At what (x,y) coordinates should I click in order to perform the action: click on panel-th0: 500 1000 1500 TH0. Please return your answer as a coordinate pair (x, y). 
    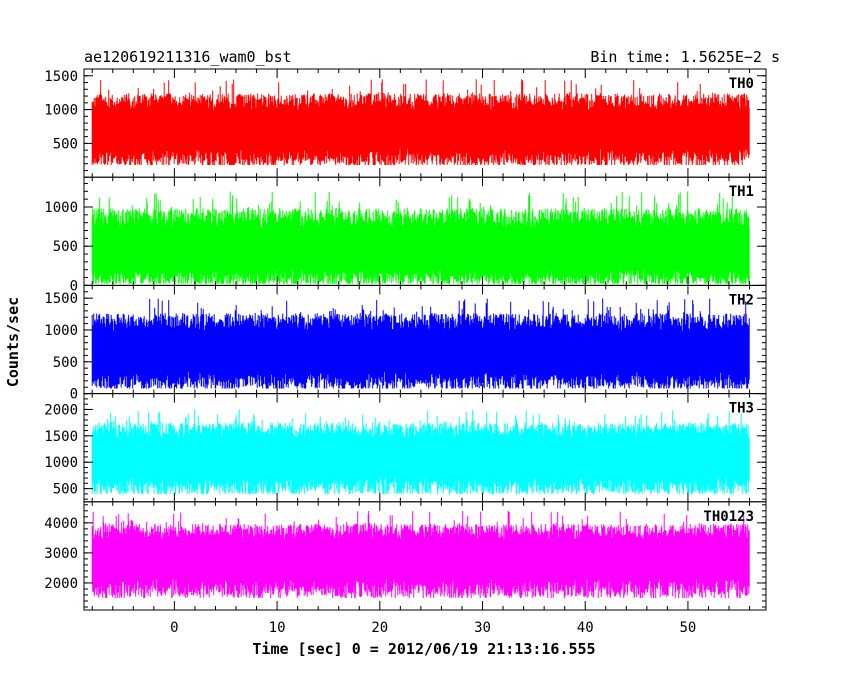
    Looking at the image, I should click on (405, 123).